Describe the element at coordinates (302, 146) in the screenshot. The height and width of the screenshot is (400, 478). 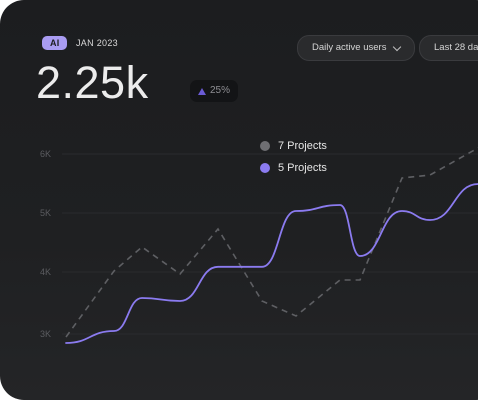
I see `legend-label: 7 Projects` at that location.